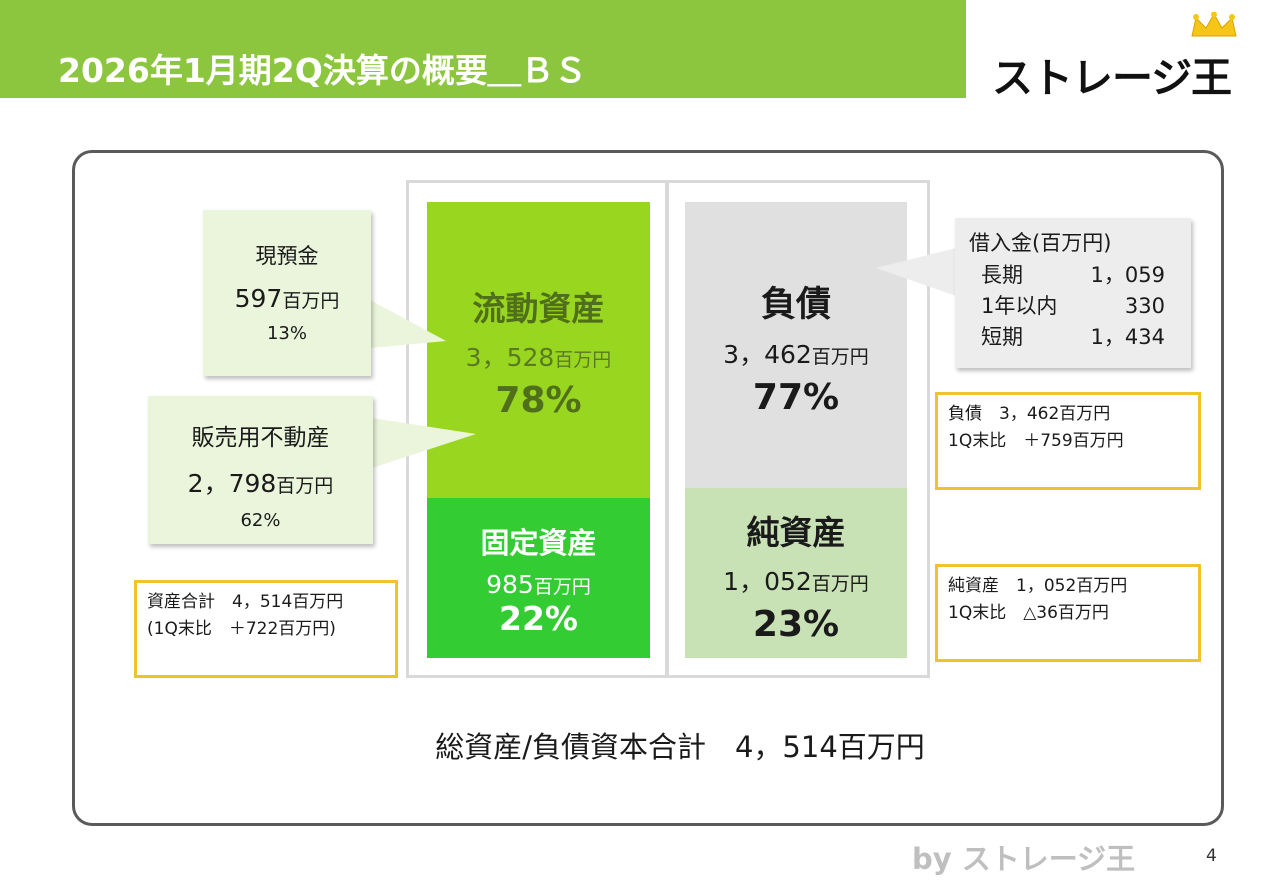 The image size is (1280, 886). Describe the element at coordinates (1002, 275) in the screenshot. I see `borrowings-row-label: 長期` at that location.